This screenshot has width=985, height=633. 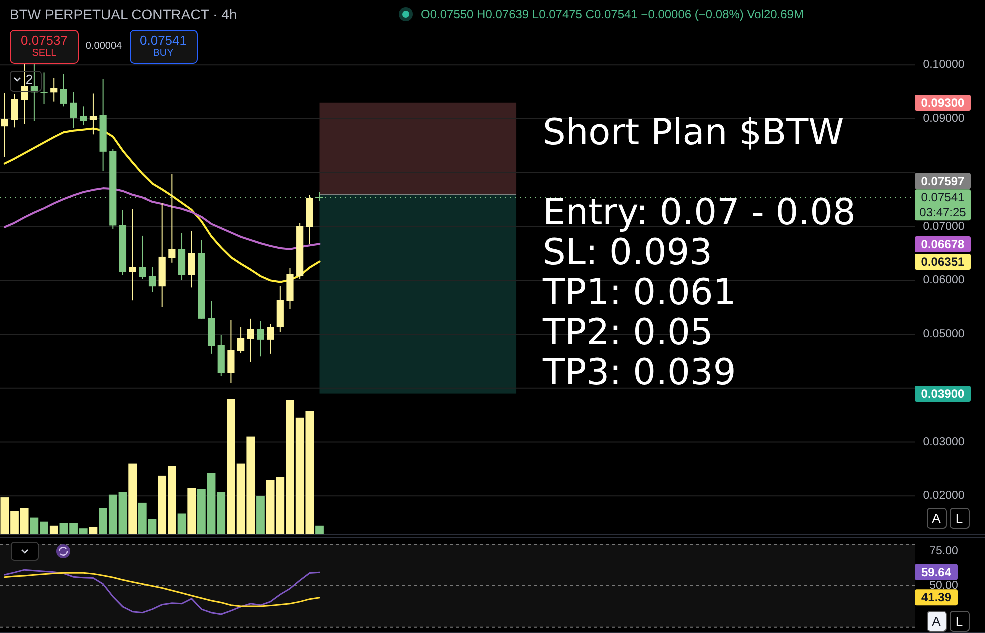 I want to click on ref-line-label: 0.07541 03:47:25, so click(x=943, y=205).